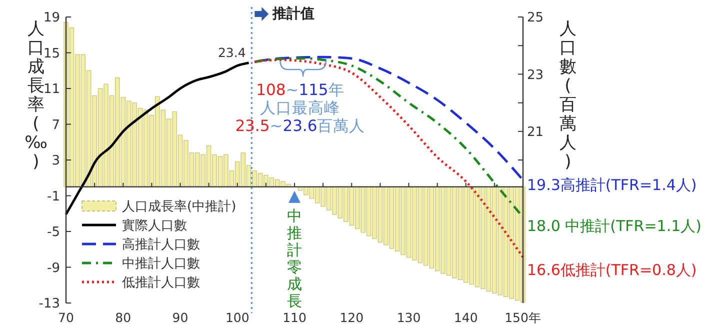 Image resolution: width=720 pixels, height=329 pixels. I want to click on x-tick-label: 150年, so click(523, 317).